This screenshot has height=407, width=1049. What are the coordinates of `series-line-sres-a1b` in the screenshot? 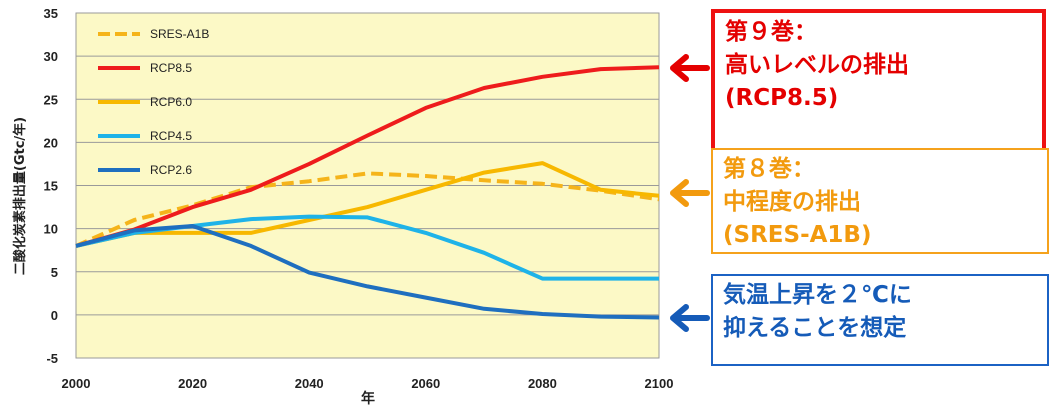 It's located at (367, 209).